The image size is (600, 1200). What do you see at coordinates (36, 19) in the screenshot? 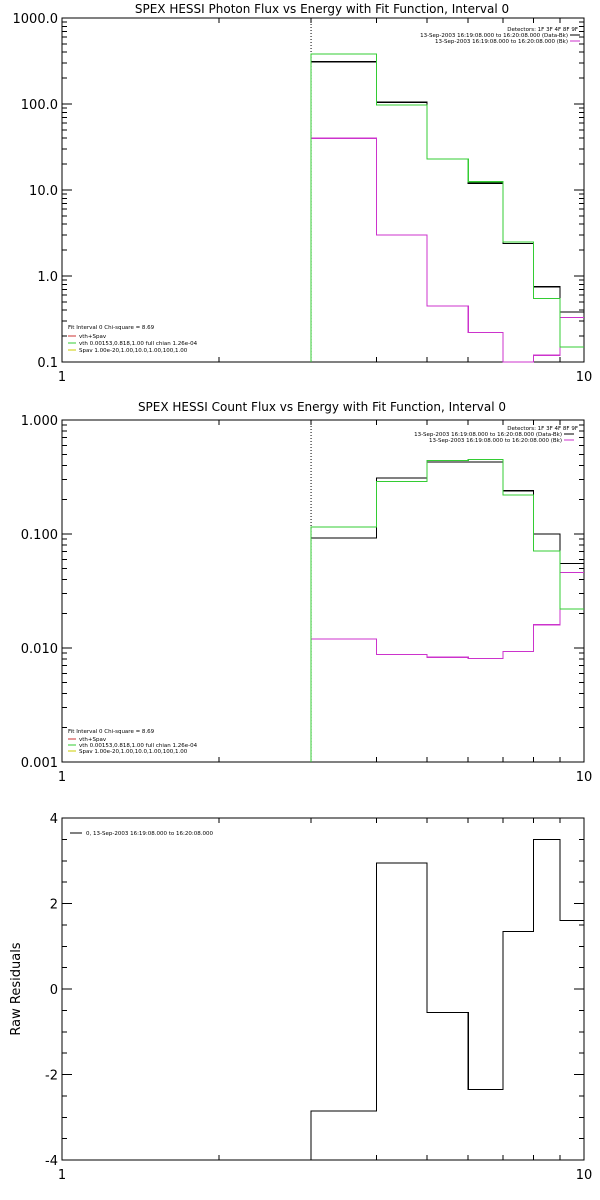
I see `y-tick-label: 1000.0` at bounding box center [36, 19].